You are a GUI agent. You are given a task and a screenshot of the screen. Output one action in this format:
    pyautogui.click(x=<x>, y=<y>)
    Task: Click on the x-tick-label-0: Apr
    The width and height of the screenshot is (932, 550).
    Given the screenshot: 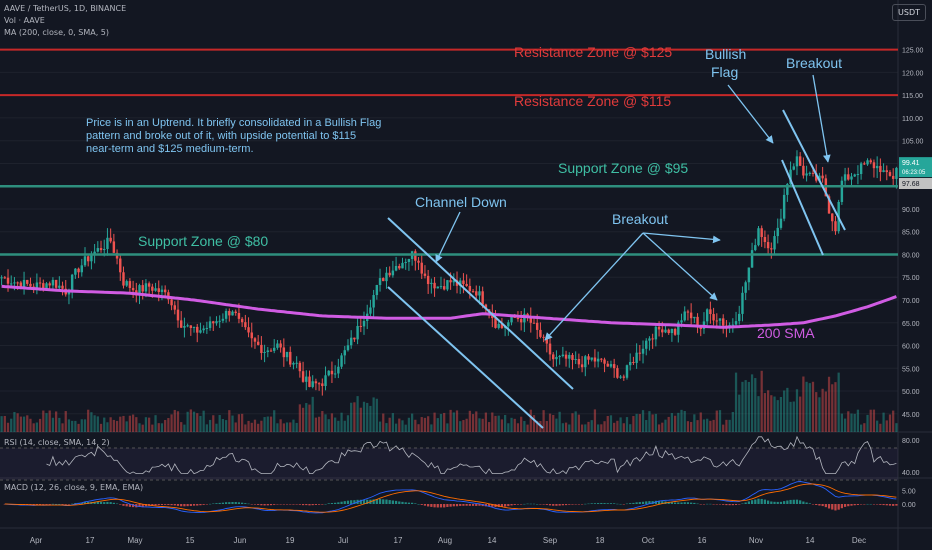 What is the action you would take?
    pyautogui.click(x=36, y=540)
    